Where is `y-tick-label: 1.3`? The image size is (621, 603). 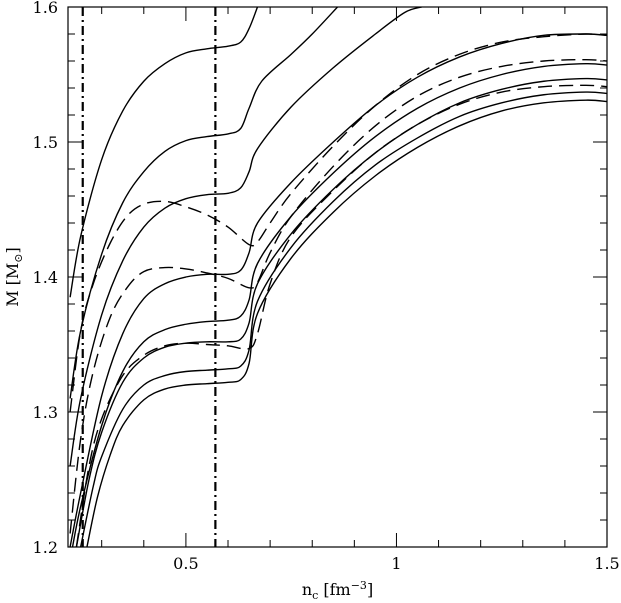
y-tick-label: 1.3 is located at coordinates (45, 412).